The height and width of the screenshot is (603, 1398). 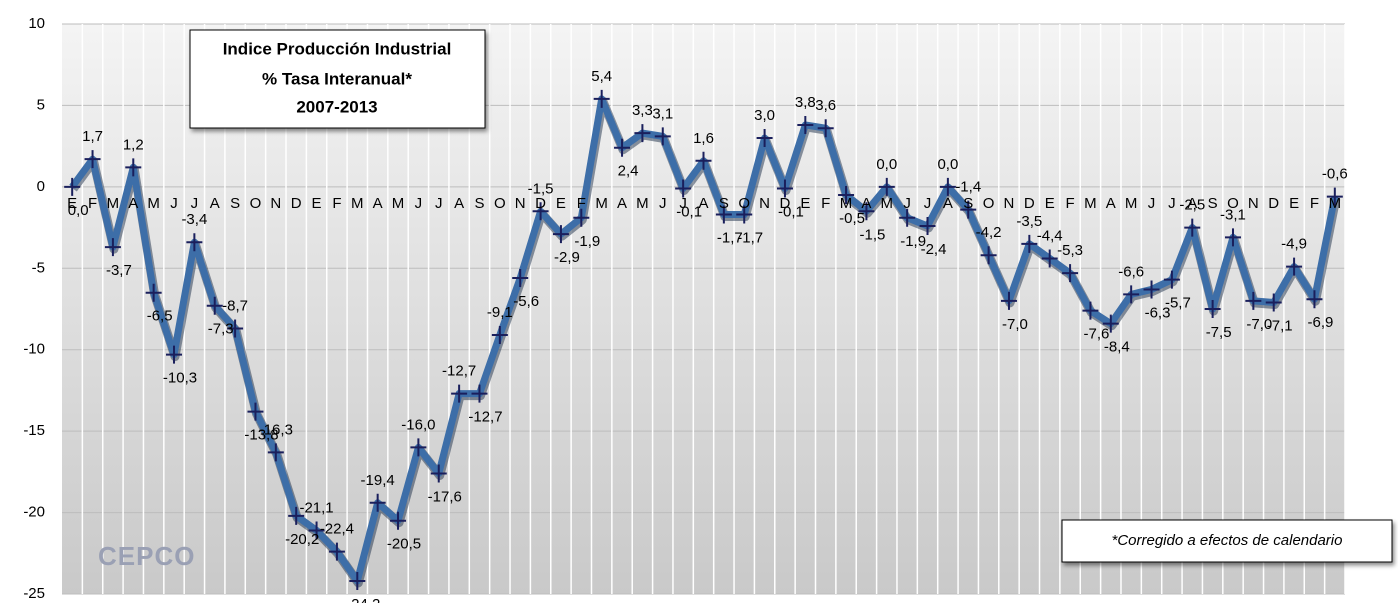 What do you see at coordinates (934, 249) in the screenshot?
I see `data-label: -2,4` at bounding box center [934, 249].